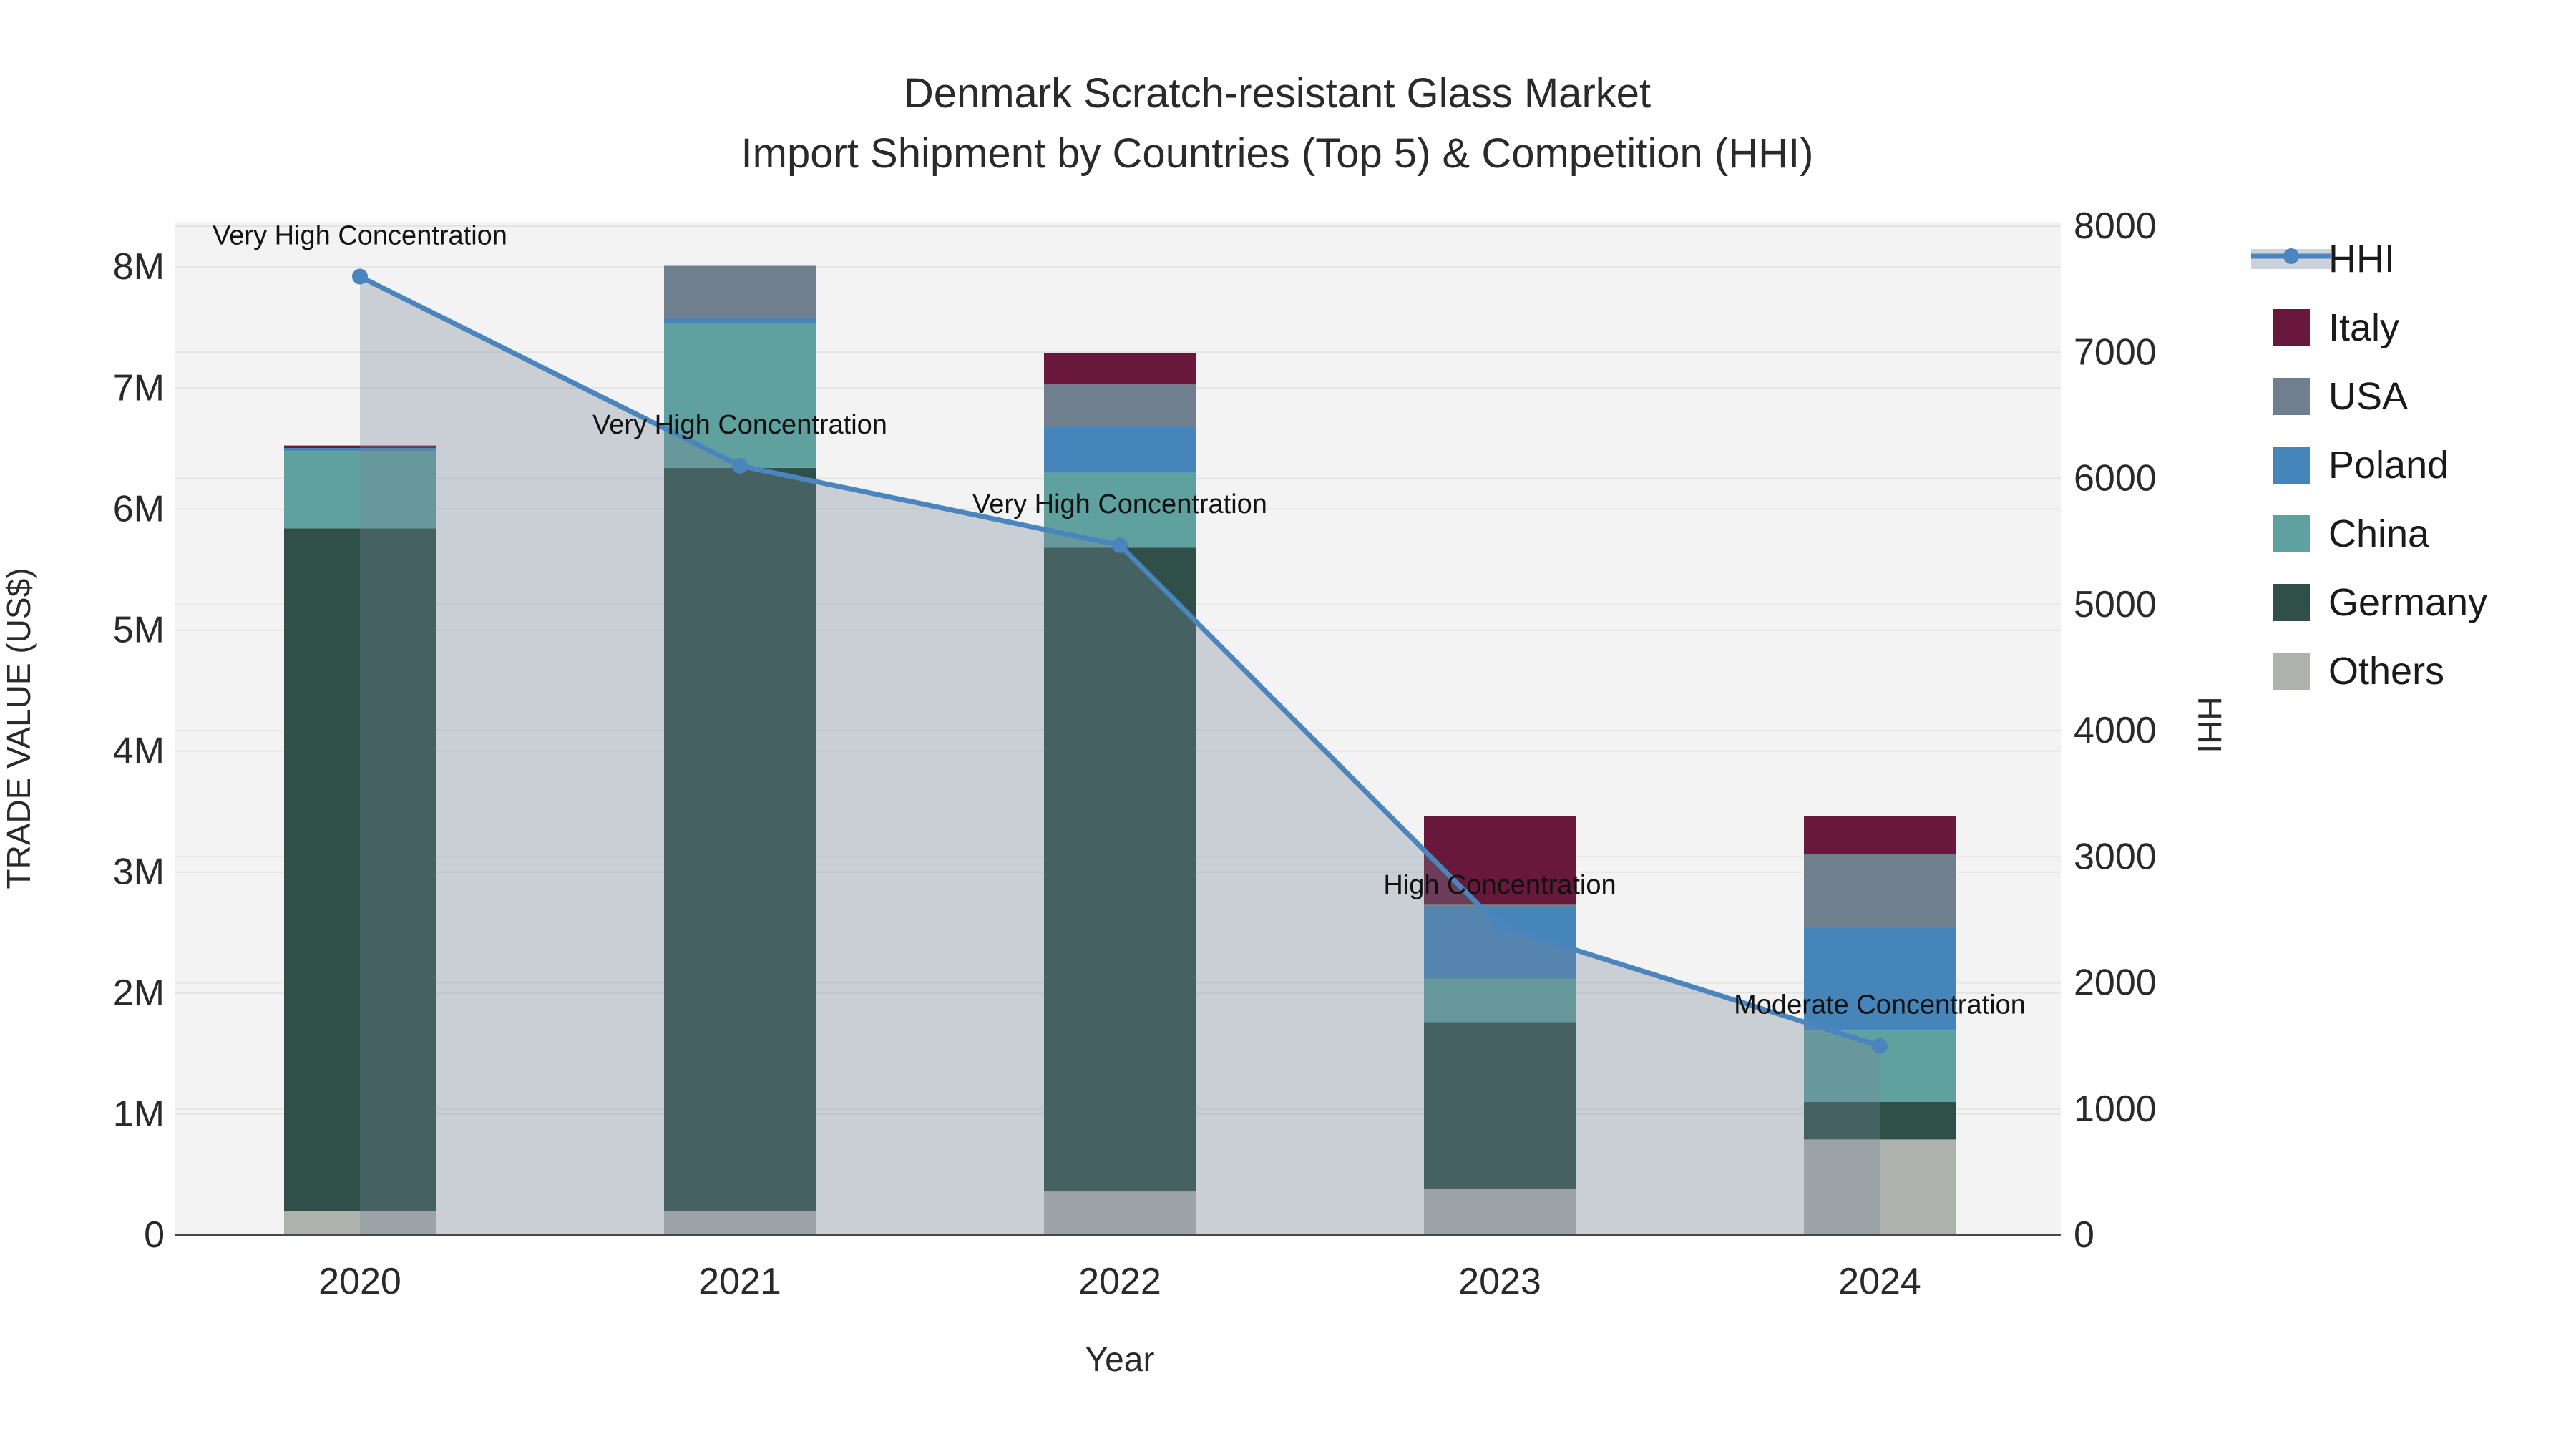 The image size is (2576, 1449). I want to click on bar-segment-germany-2024, so click(1880, 1120).